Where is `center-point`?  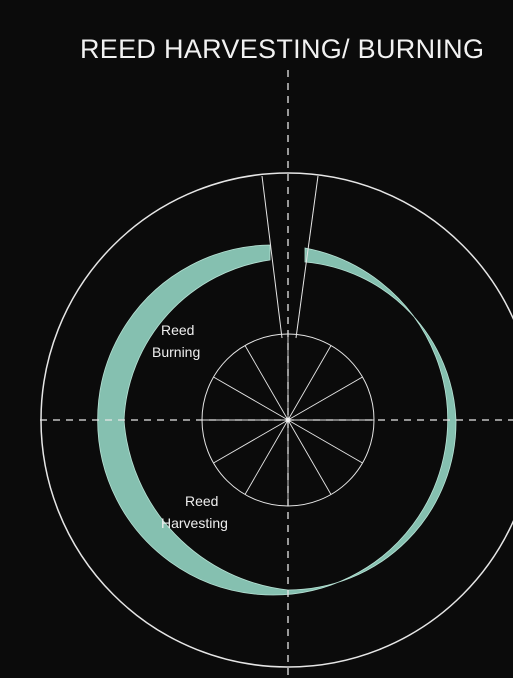
center-point is located at coordinates (288, 420).